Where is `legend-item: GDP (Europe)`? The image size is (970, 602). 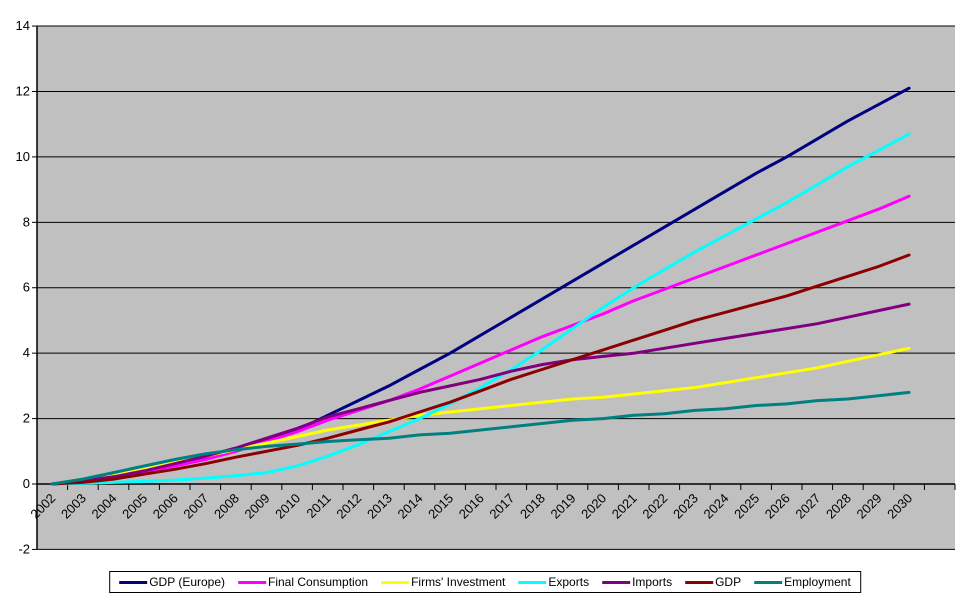
legend-item: GDP (Europe) is located at coordinates (172, 582).